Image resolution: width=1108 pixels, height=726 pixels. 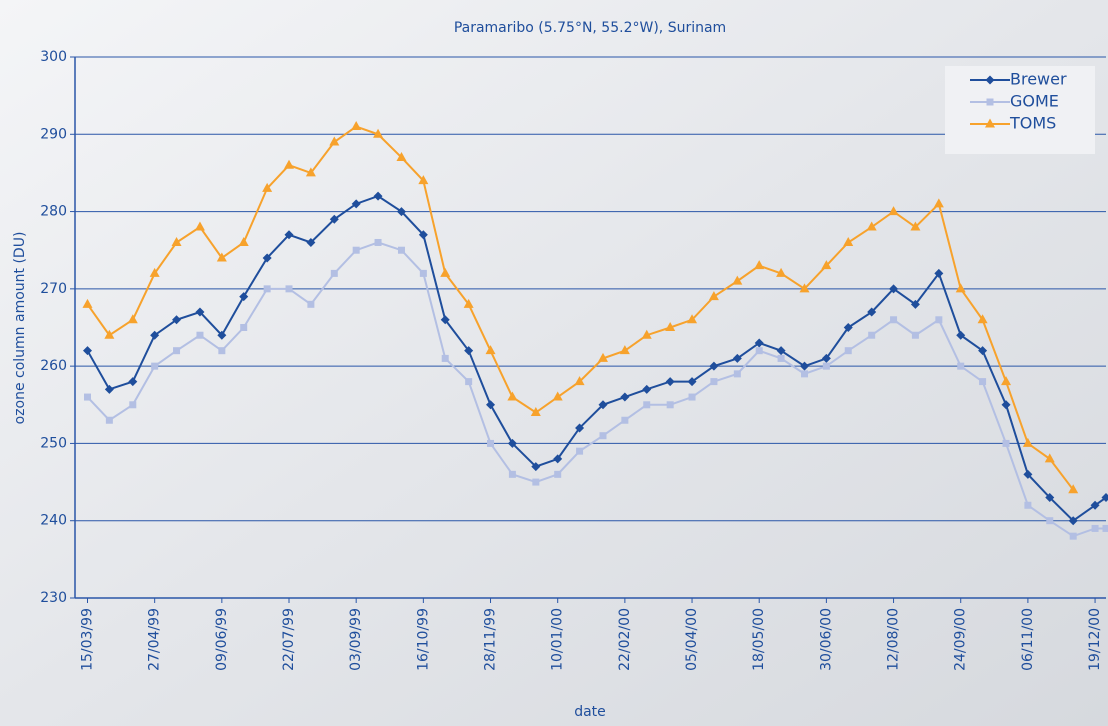 I want to click on x-tick-label: 06/11/00, so click(x=1028, y=639).